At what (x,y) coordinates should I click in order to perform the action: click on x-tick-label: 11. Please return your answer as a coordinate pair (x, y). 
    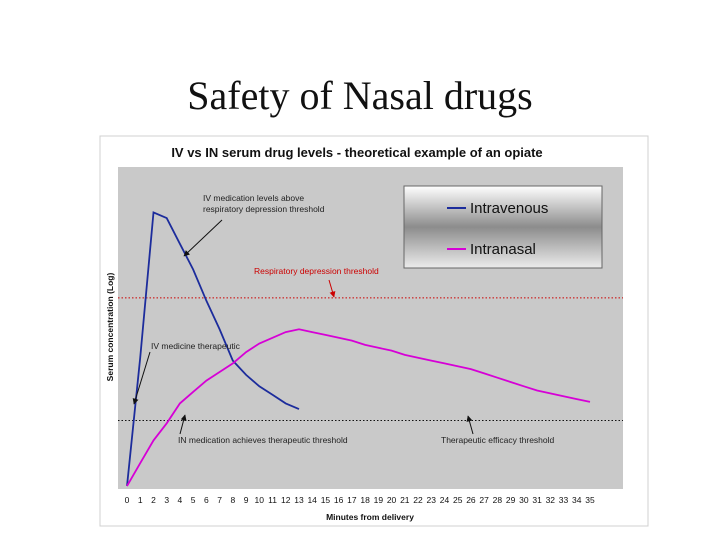
    Looking at the image, I should click on (272, 500).